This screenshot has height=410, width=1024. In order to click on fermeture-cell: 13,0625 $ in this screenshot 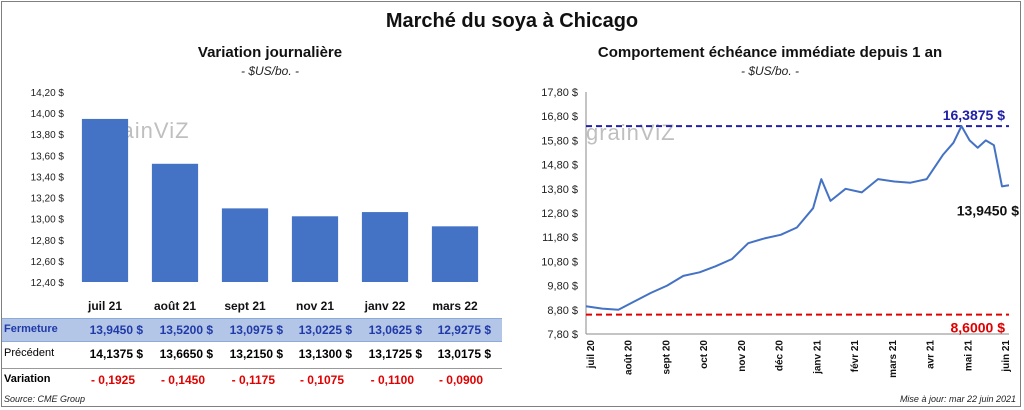, I will do `click(395, 330)`.